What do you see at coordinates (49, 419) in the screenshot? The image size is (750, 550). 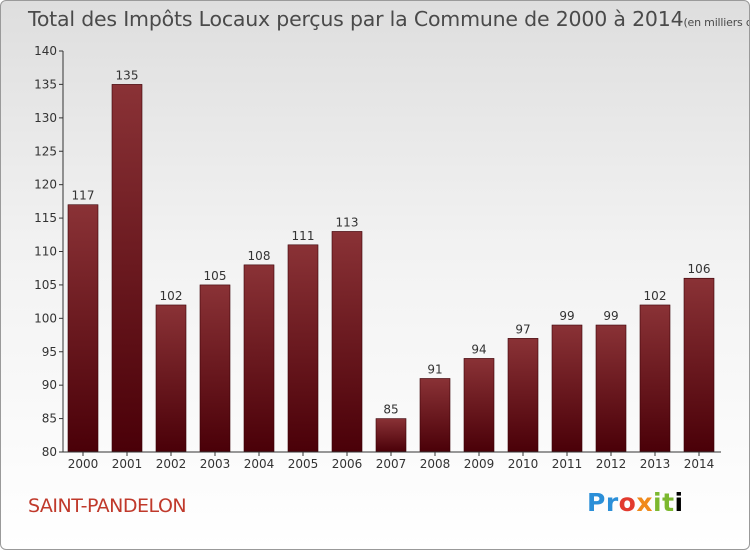 I see `y-tick-label: 85` at bounding box center [49, 419].